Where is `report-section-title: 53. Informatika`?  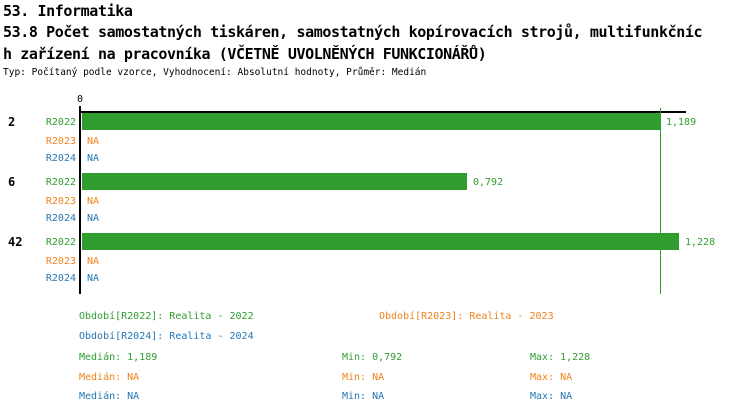
report-section-title: 53. Informatika is located at coordinates (68, 11).